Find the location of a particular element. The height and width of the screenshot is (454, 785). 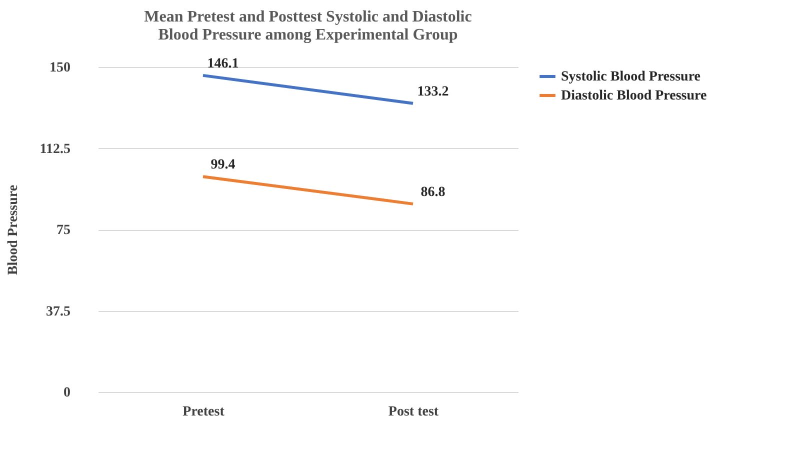

y-tick-label: 0 is located at coordinates (67, 393).